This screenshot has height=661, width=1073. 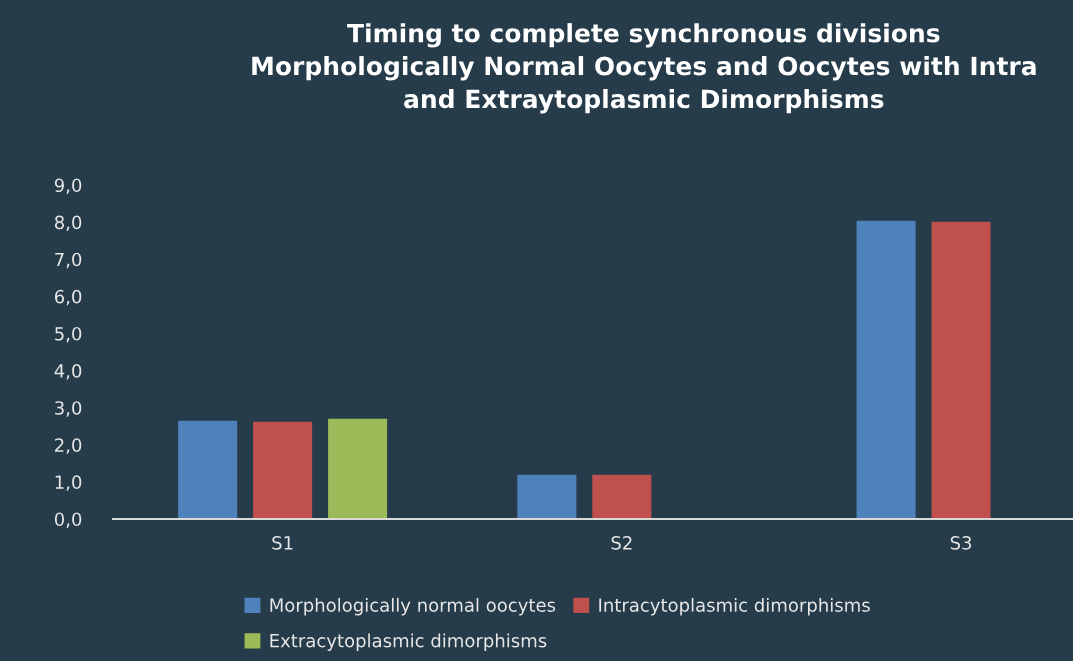 I want to click on y-tick-label: 7,0, so click(x=68, y=260).